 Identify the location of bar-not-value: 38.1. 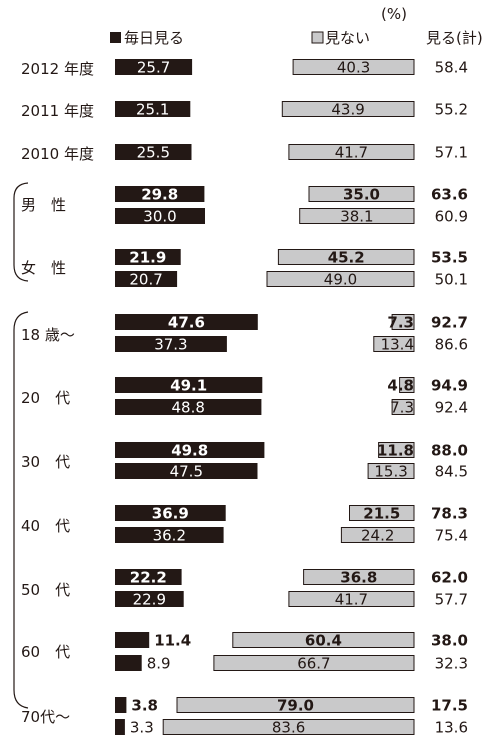
(356, 217).